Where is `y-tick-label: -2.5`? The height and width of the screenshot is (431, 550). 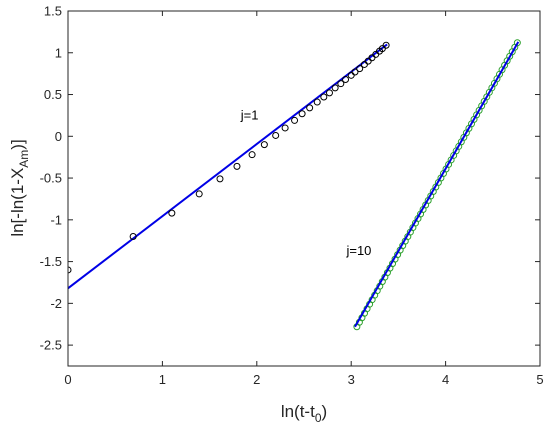 y-tick-label: -2.5 is located at coordinates (51, 345).